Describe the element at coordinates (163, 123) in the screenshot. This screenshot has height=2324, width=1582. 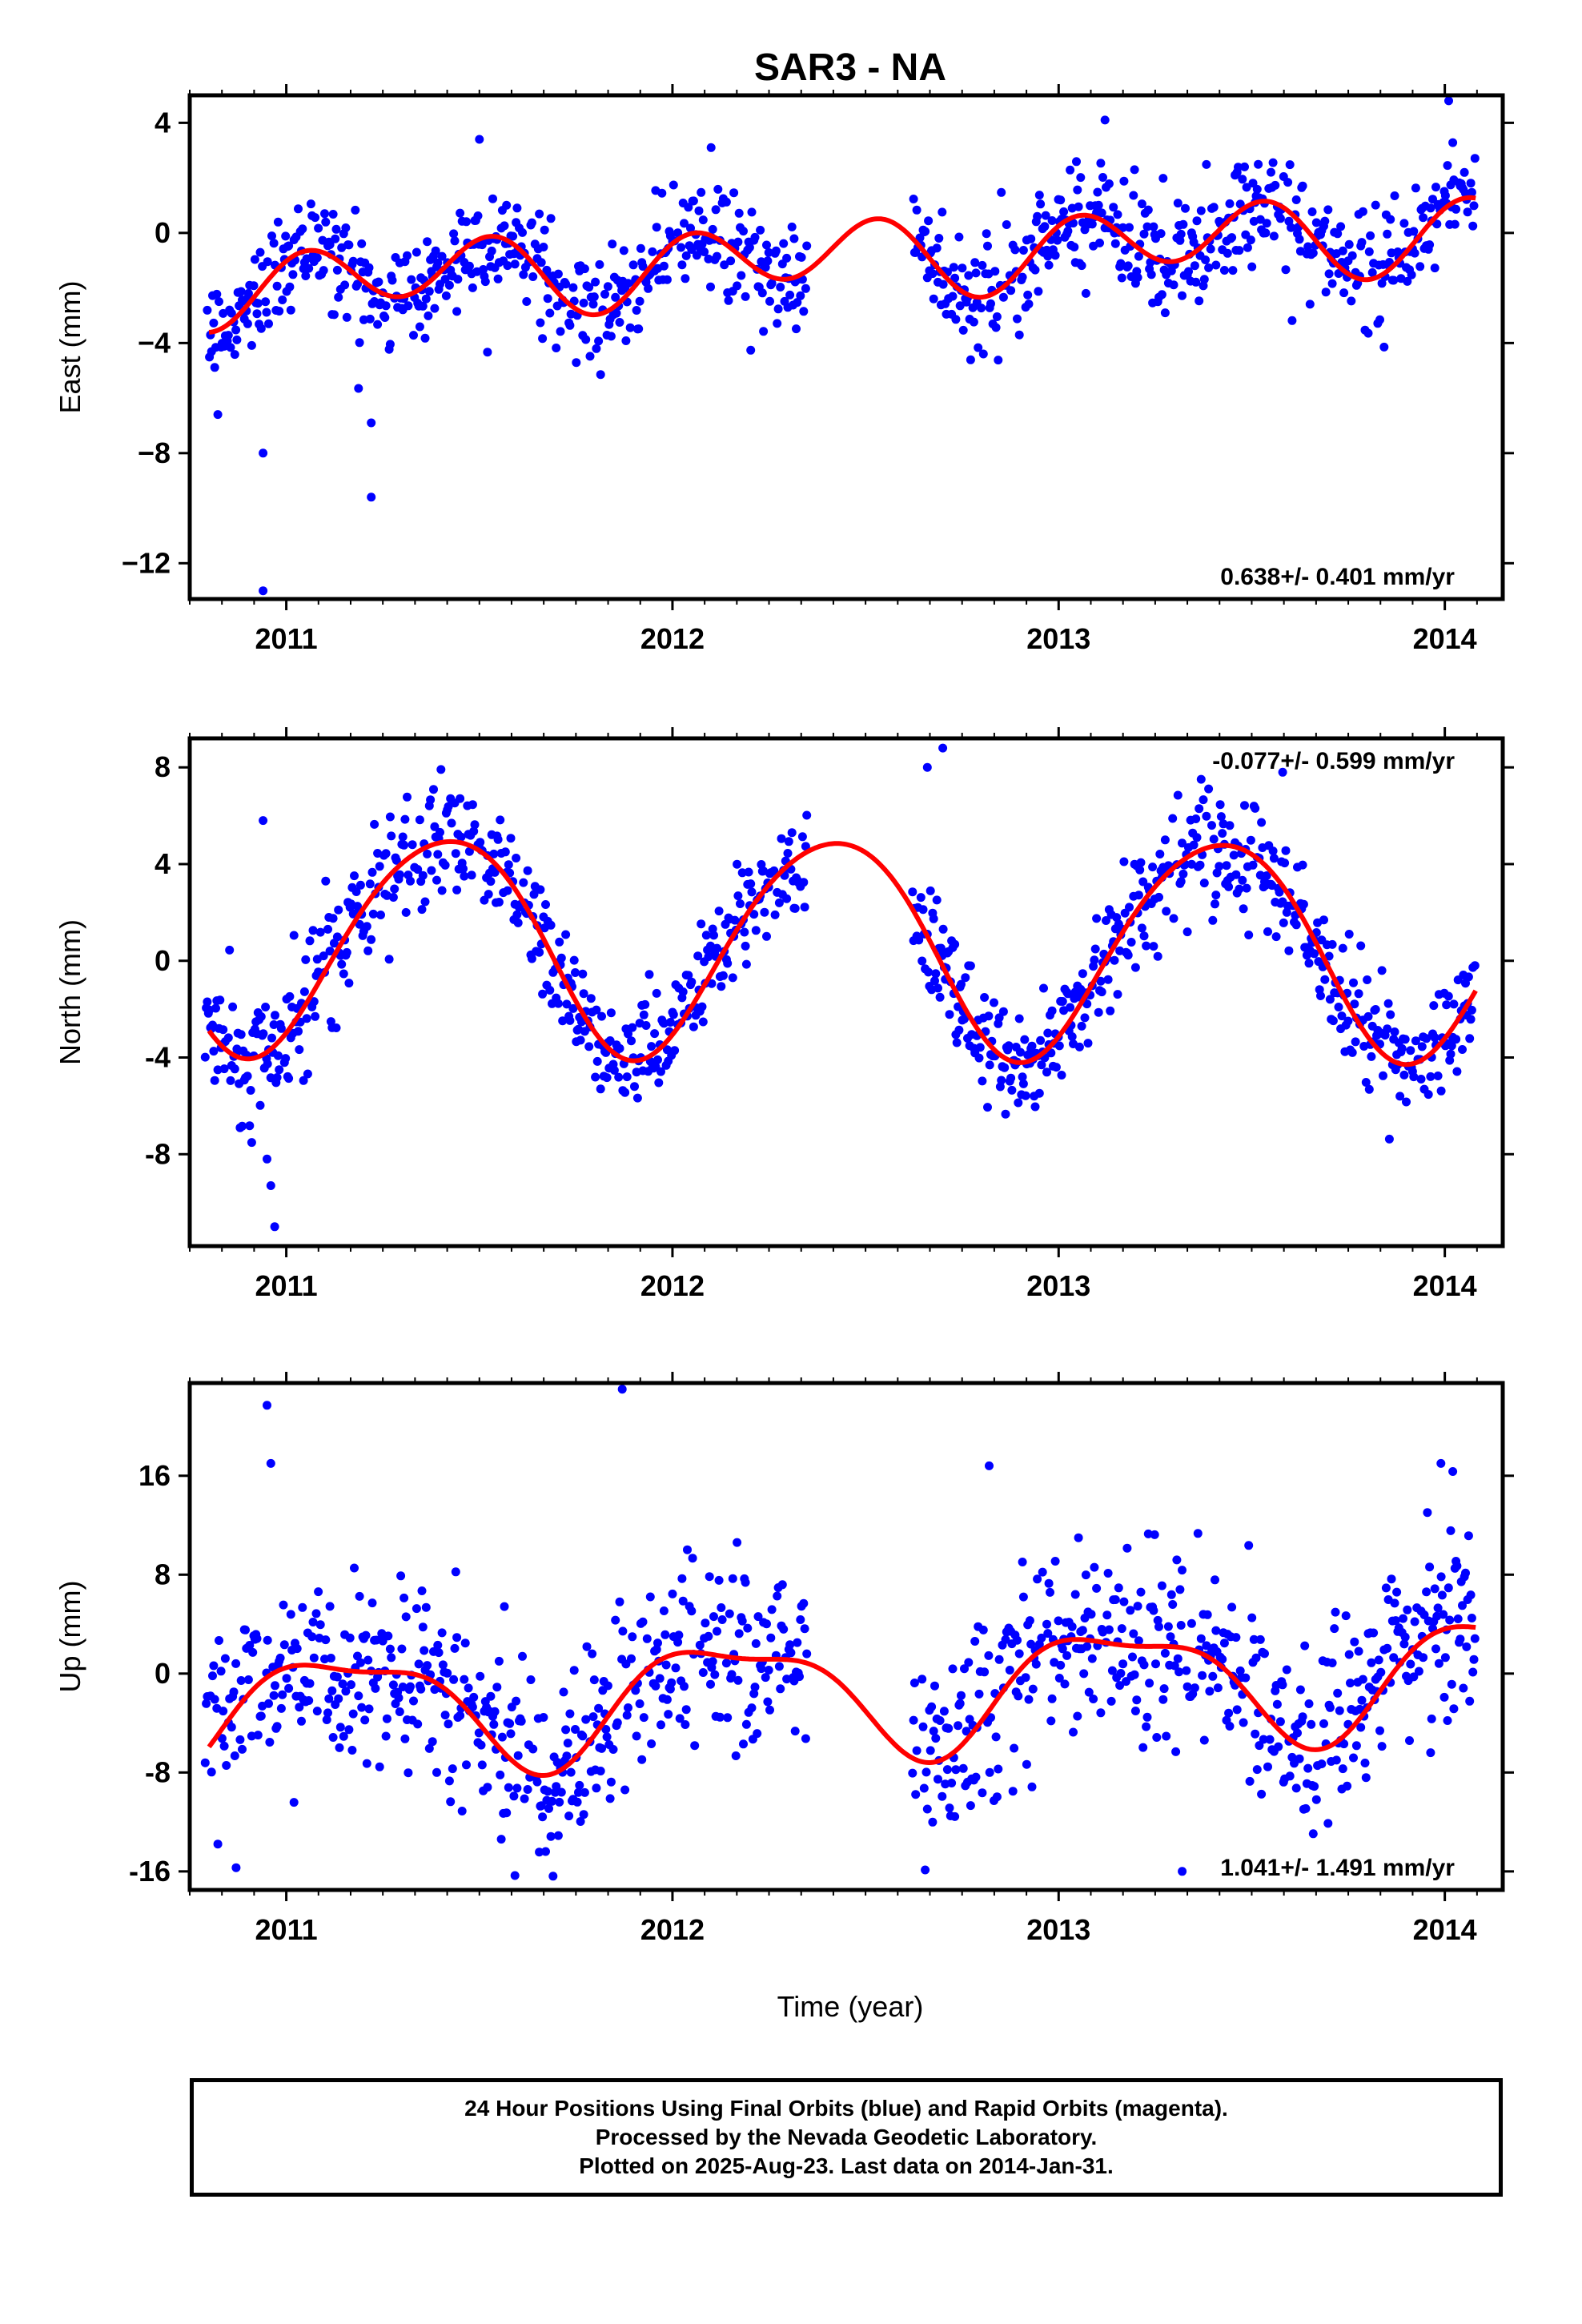
I see `y-tick-label: 4` at that location.